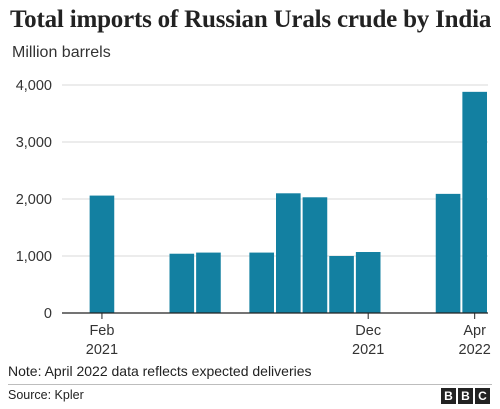  Describe the element at coordinates (61, 52) in the screenshot. I see `chart-subtitle: Million barrels` at that location.